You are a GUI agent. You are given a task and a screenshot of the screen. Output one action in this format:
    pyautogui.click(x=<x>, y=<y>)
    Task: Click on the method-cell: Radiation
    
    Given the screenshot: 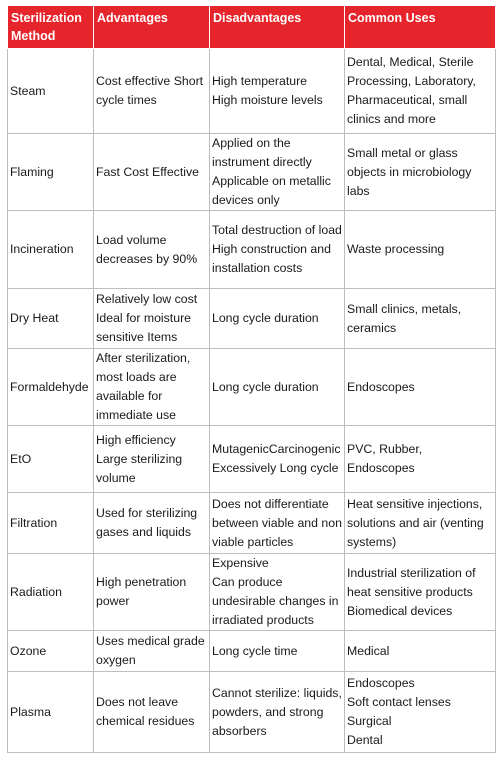 What is the action you would take?
    pyautogui.click(x=50, y=592)
    